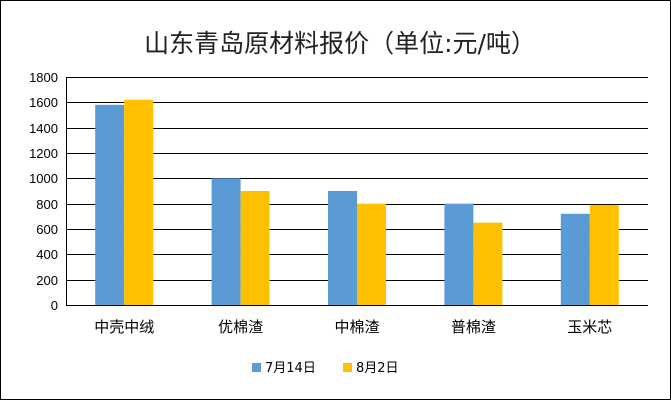 This screenshot has height=400, width=671. I want to click on x-category-label: 优棉渣, so click(240, 327).